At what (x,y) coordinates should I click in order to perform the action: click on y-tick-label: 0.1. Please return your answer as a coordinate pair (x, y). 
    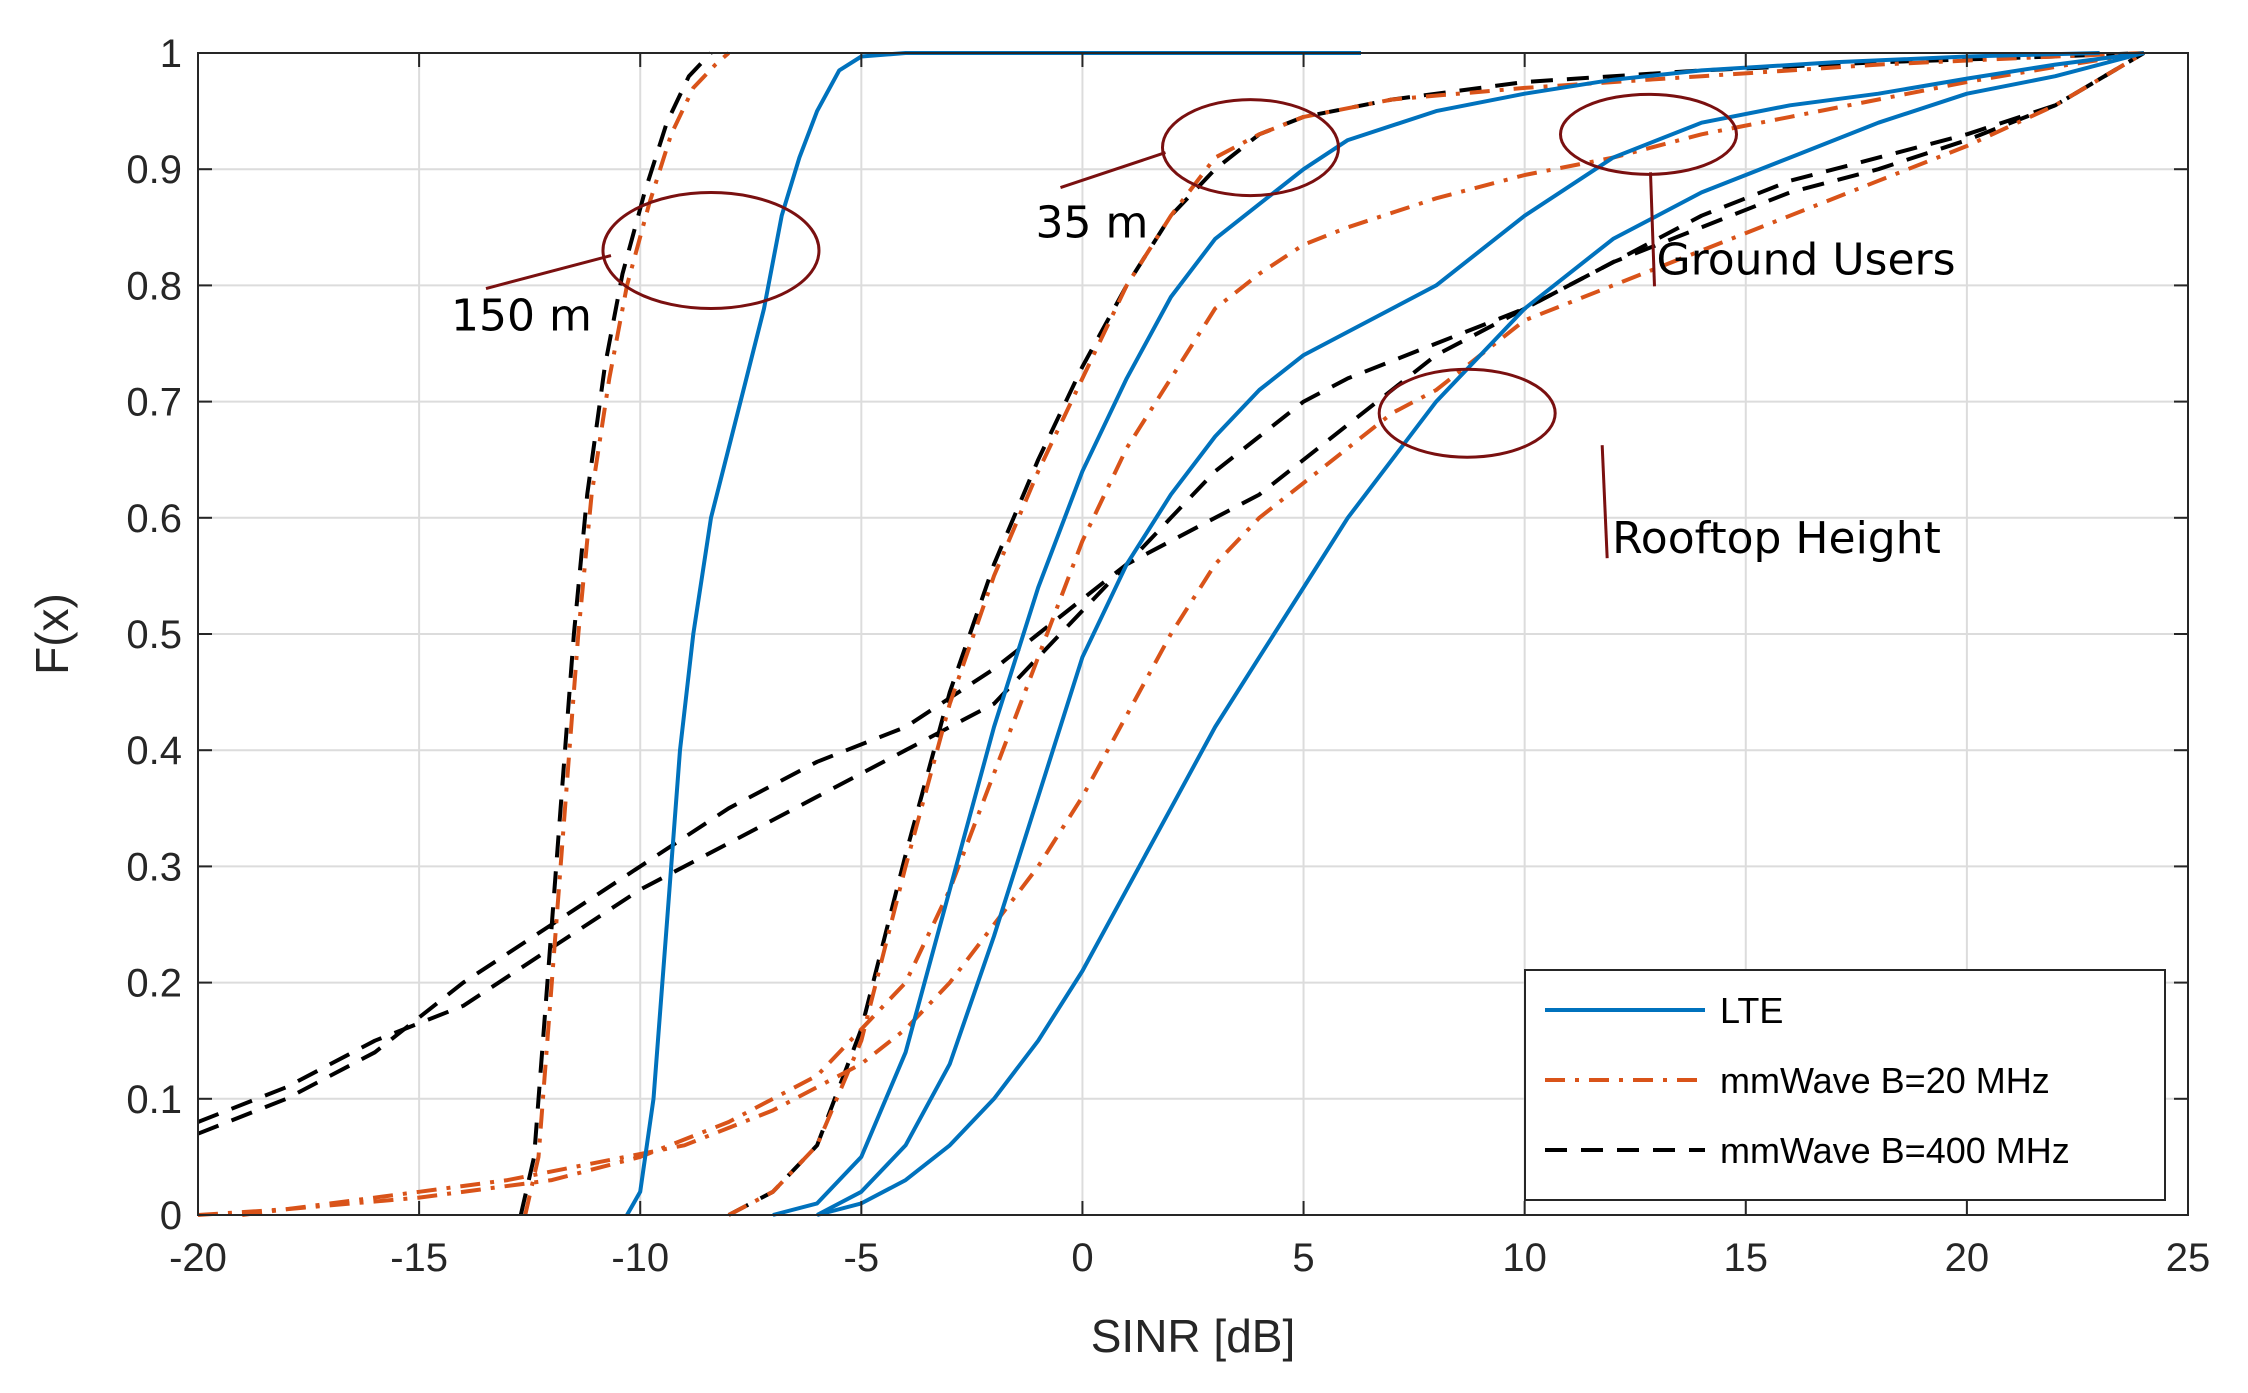
    Looking at the image, I should click on (154, 1100).